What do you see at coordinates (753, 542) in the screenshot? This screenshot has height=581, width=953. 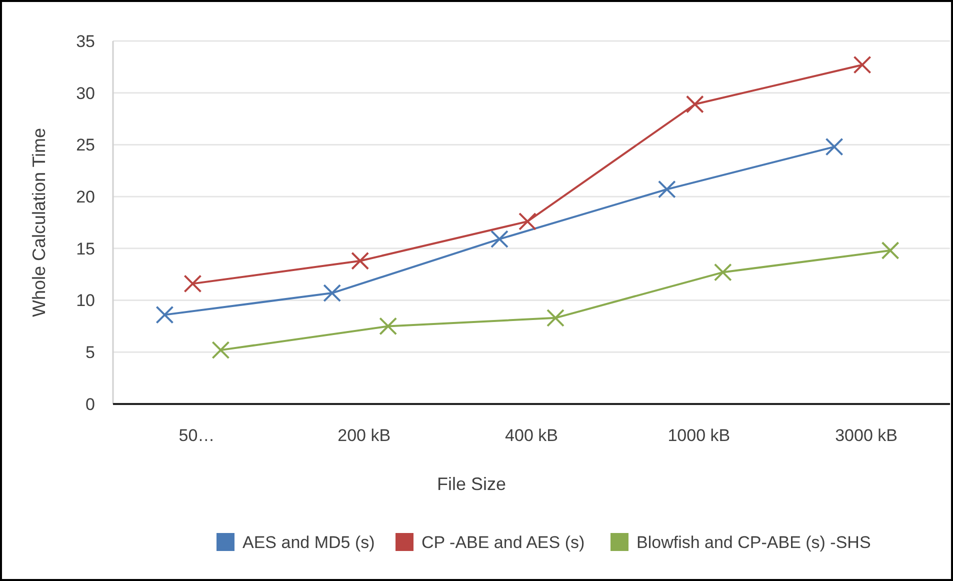 I see `legend-label: Blowfish and CP-ABE (s) -SHS` at bounding box center [753, 542].